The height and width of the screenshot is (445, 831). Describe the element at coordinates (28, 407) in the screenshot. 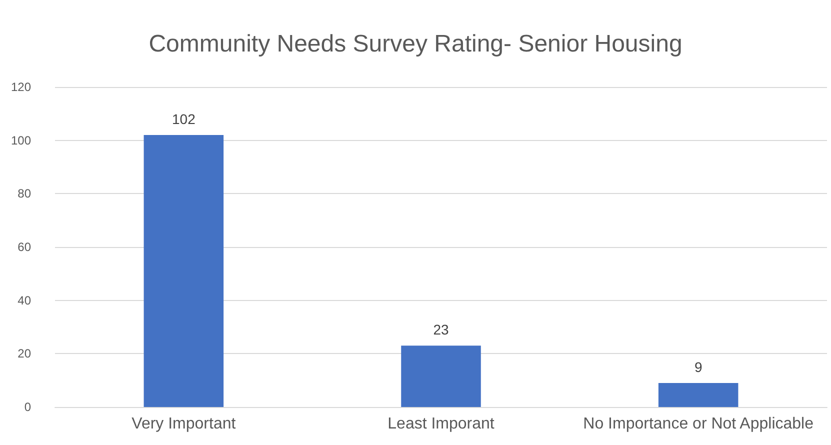

I see `y-tick-label: 0` at that location.